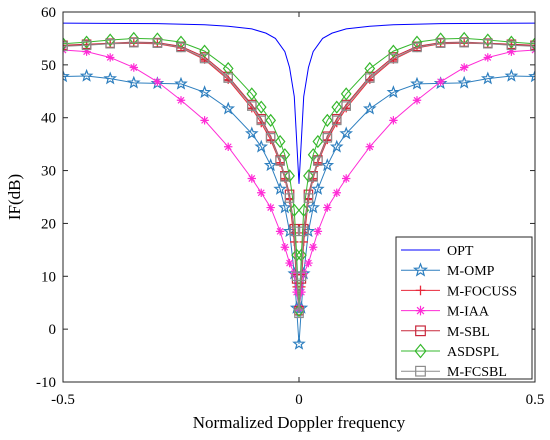 The image size is (550, 440). I want to click on y-tick-label: 20, so click(48, 224).